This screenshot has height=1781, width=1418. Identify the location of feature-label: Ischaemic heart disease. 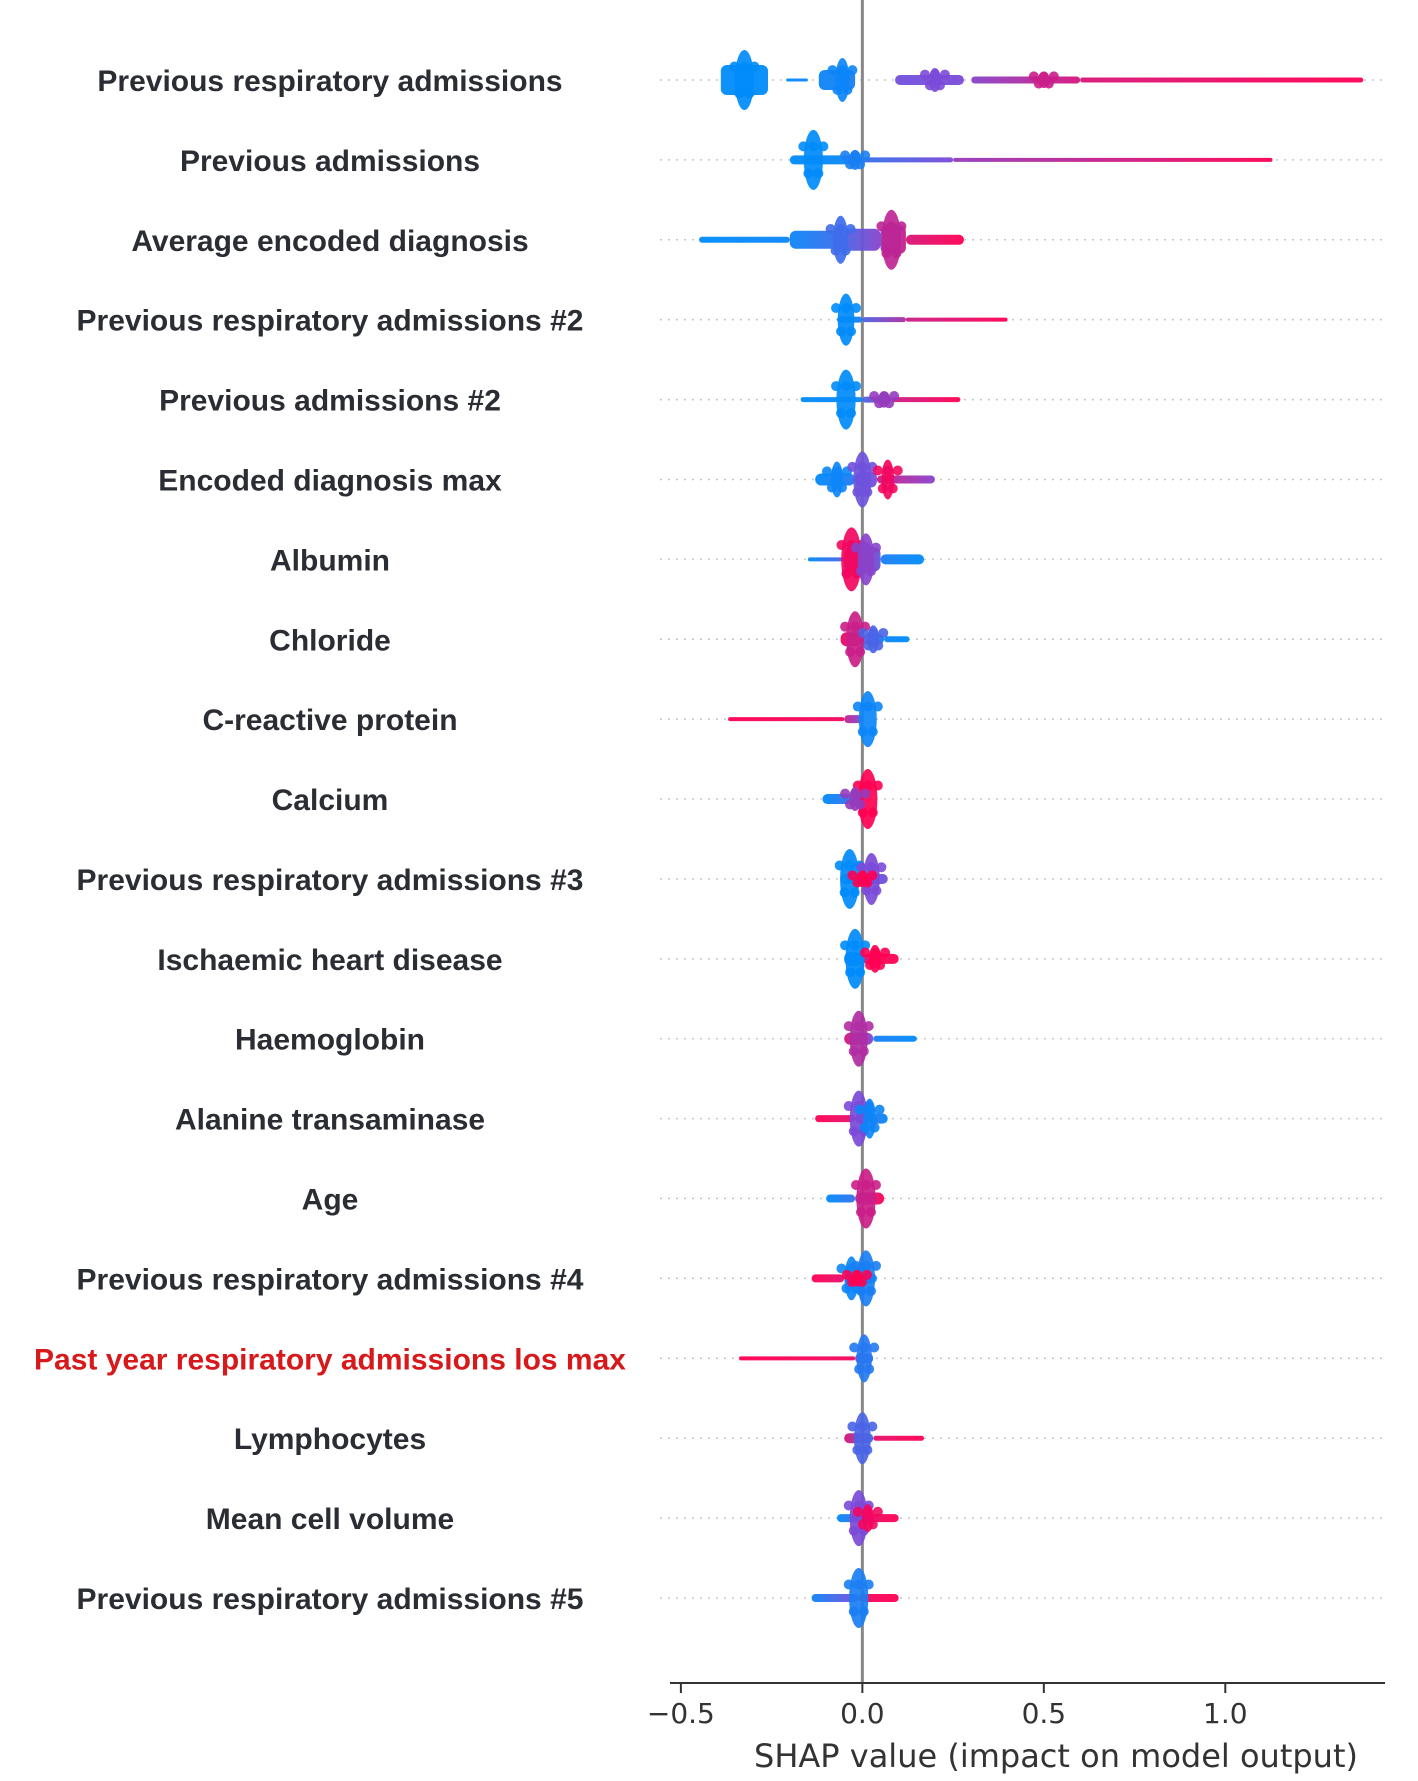
(329, 960).